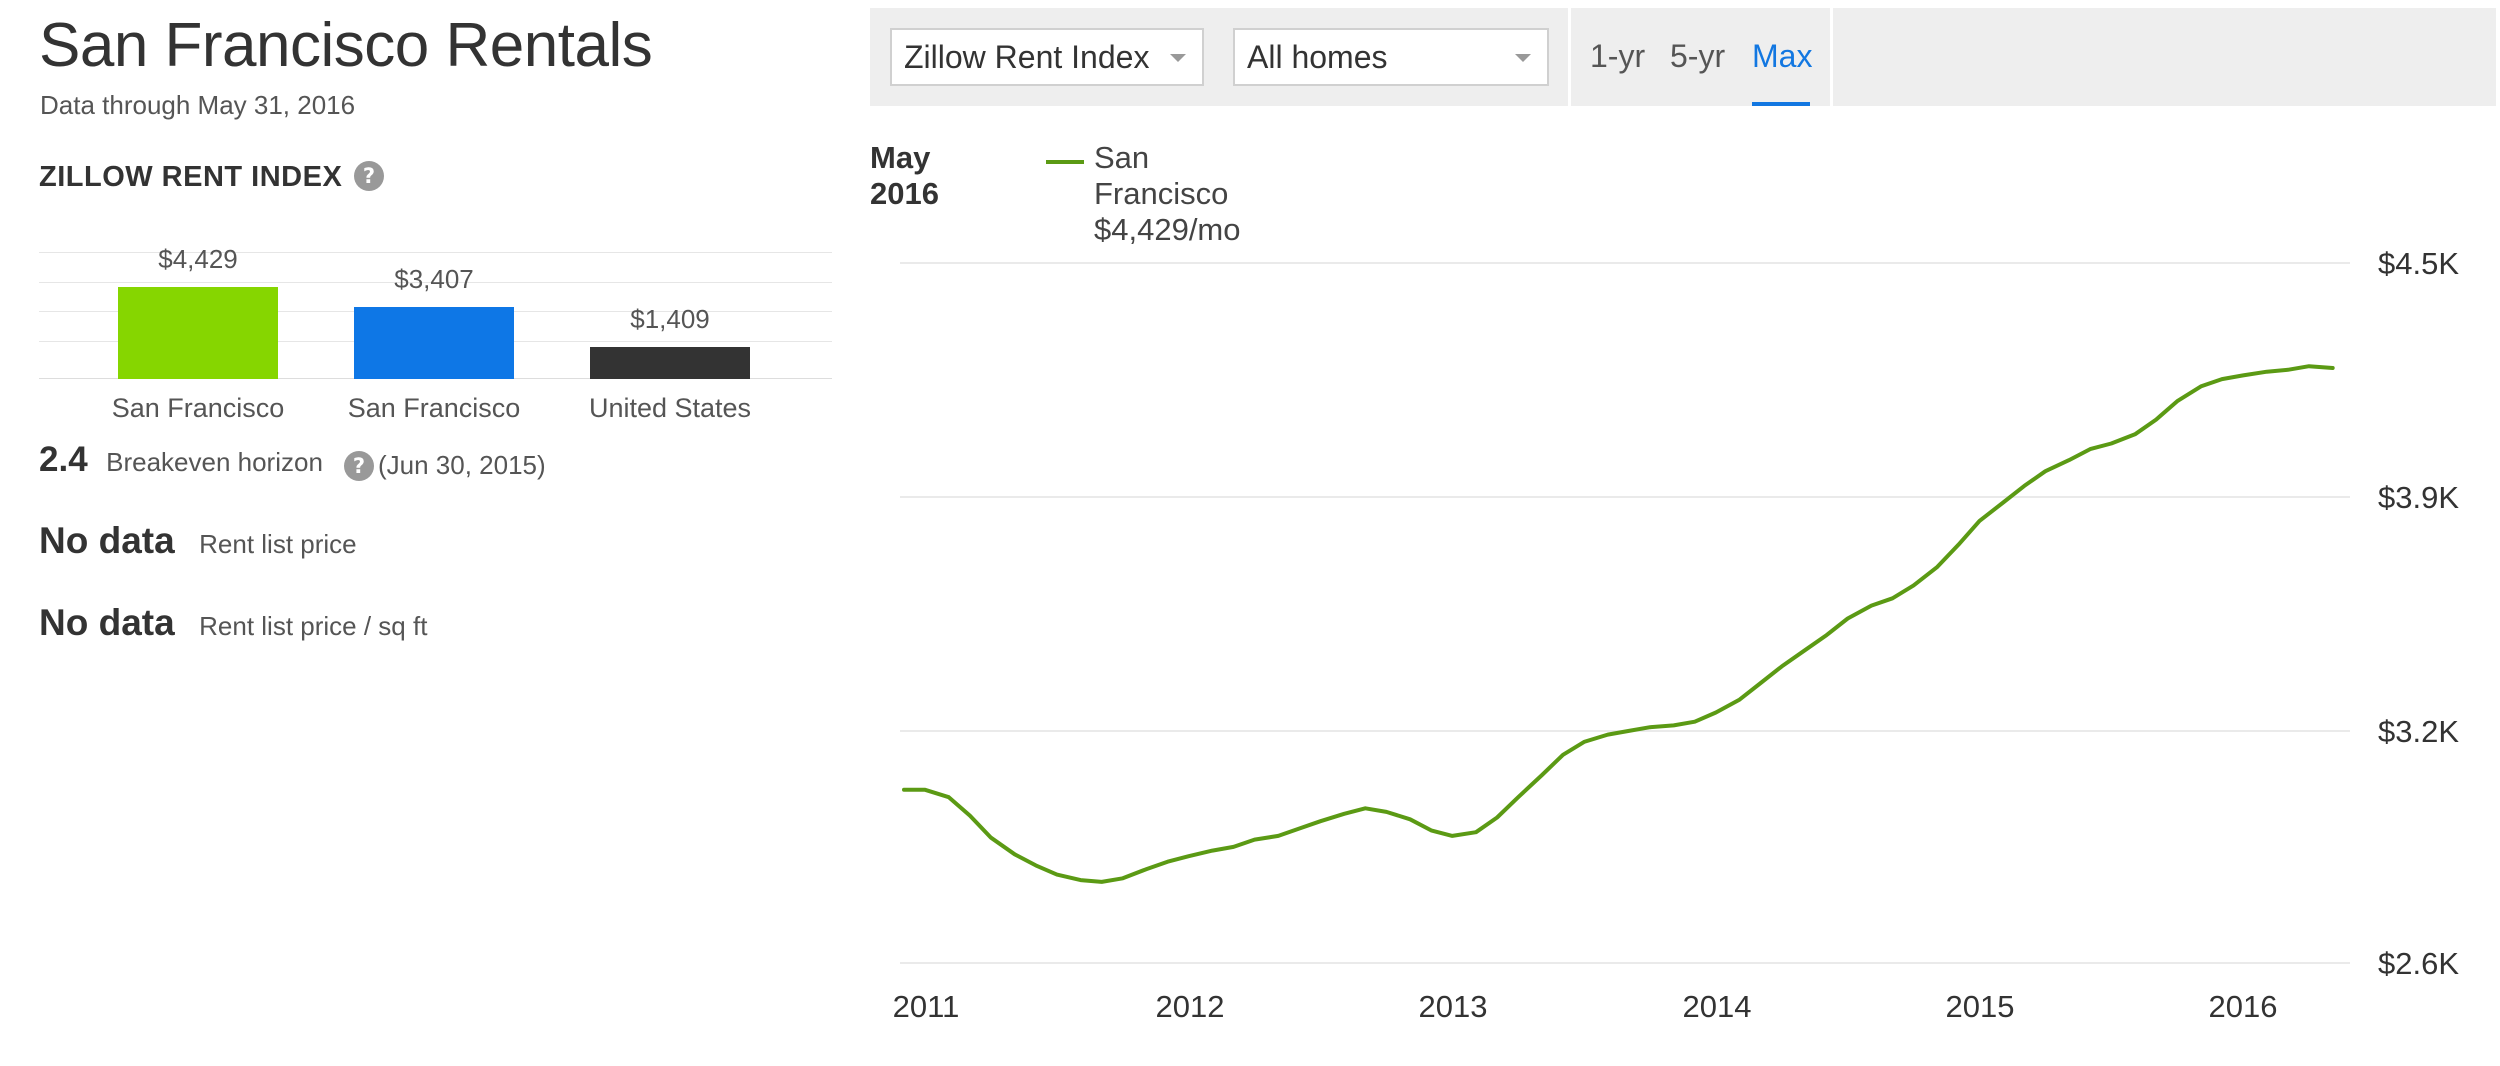 The width and height of the screenshot is (2500, 1066). I want to click on x-tick-label: 2015, so click(1980, 1006).